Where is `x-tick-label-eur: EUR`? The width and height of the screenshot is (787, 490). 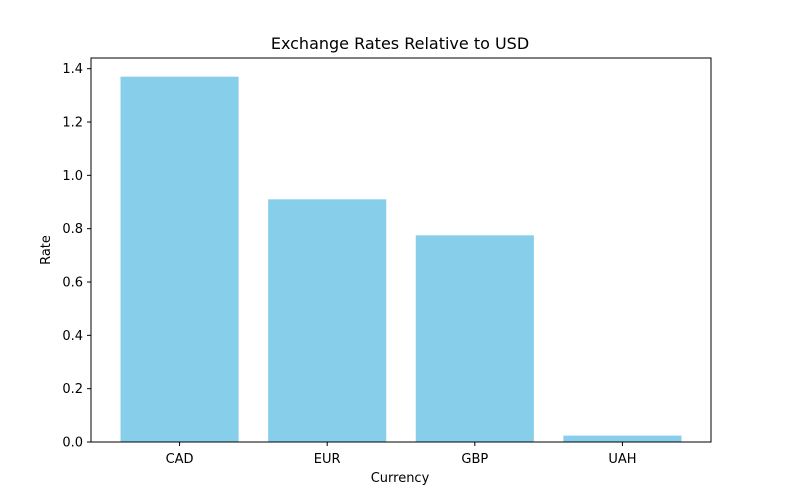 x-tick-label-eur: EUR is located at coordinates (327, 459).